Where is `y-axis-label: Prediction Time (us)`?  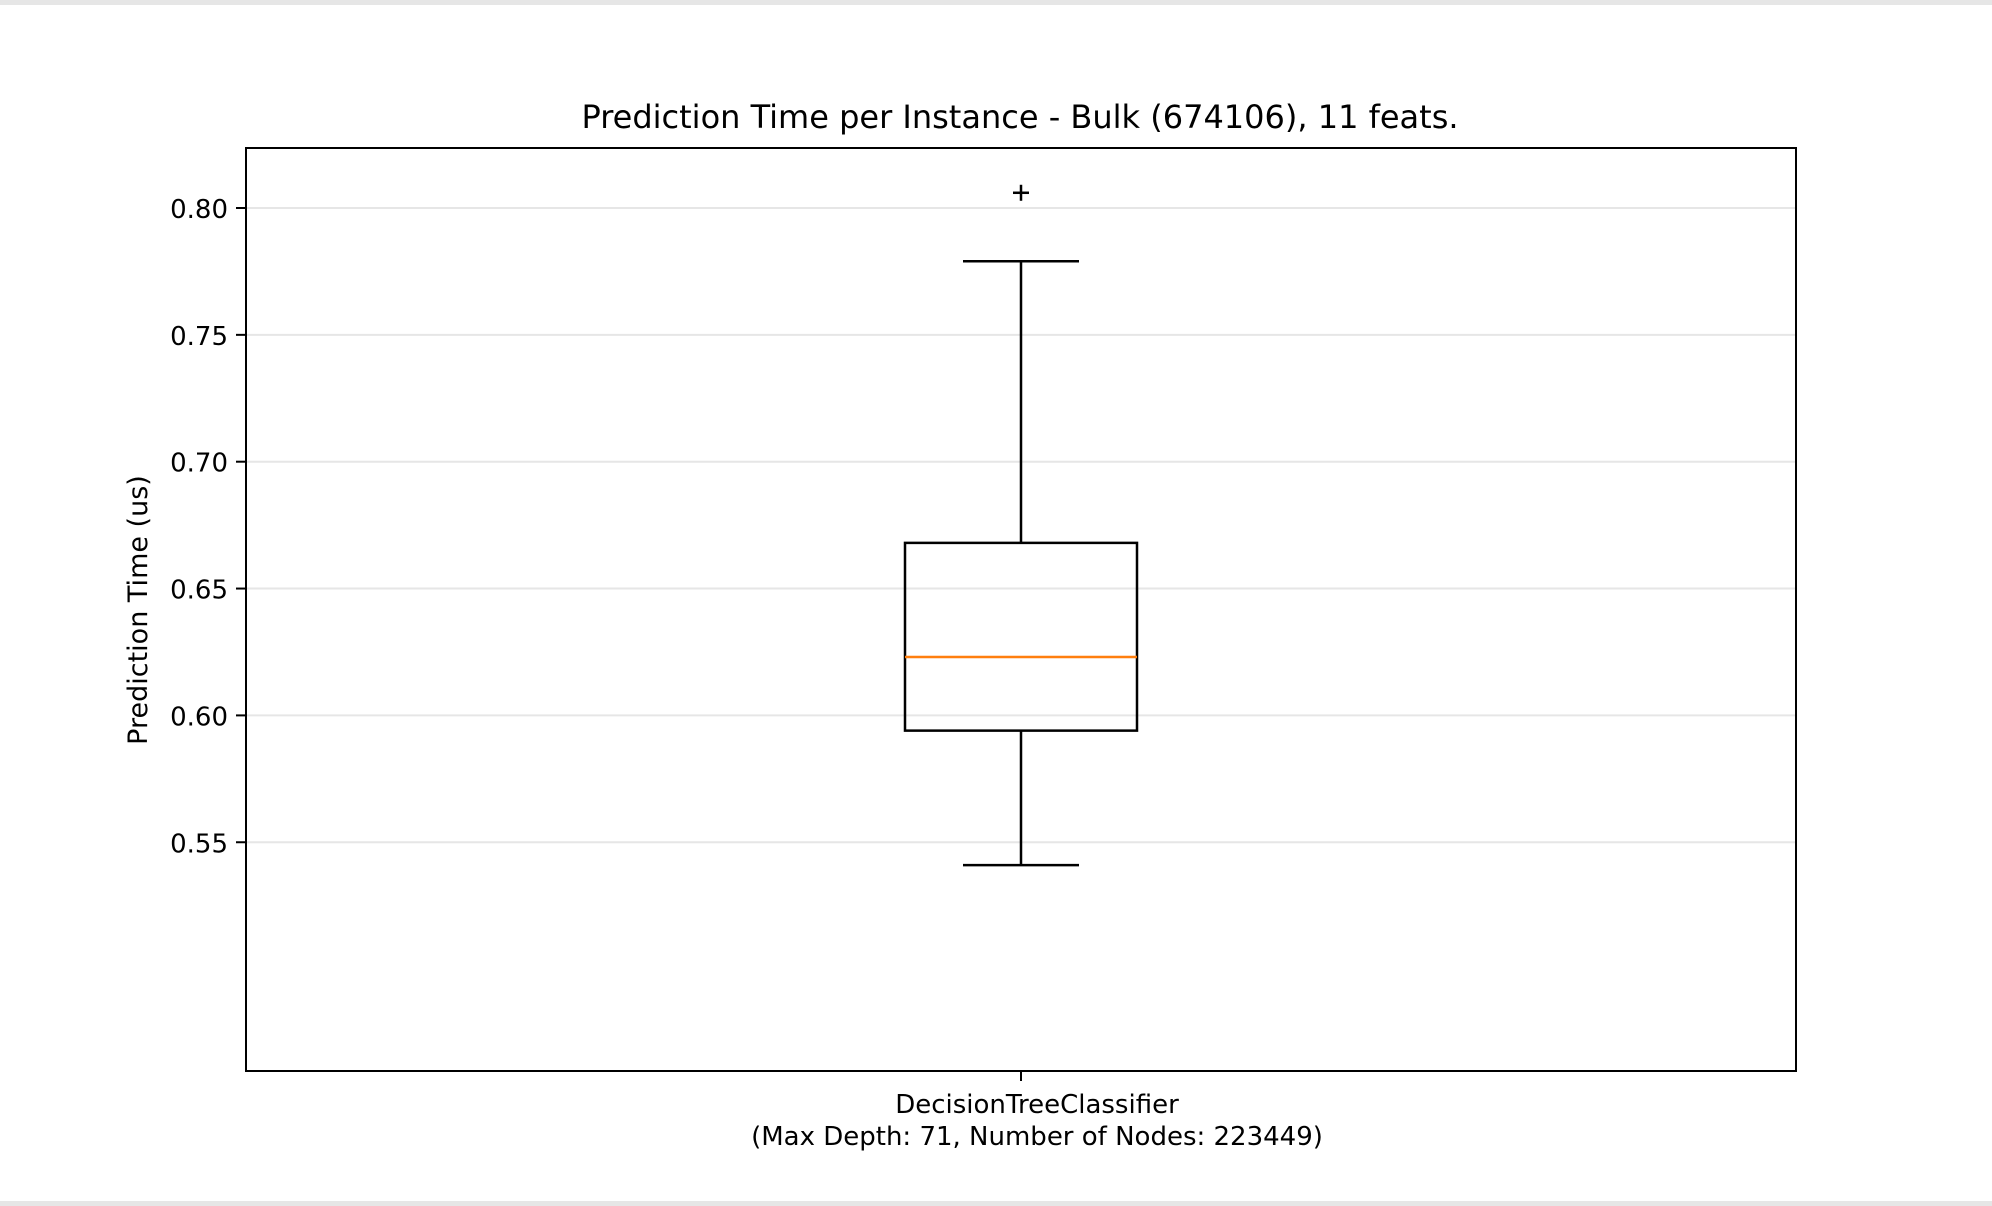
y-axis-label: Prediction Time (us) is located at coordinates (138, 610).